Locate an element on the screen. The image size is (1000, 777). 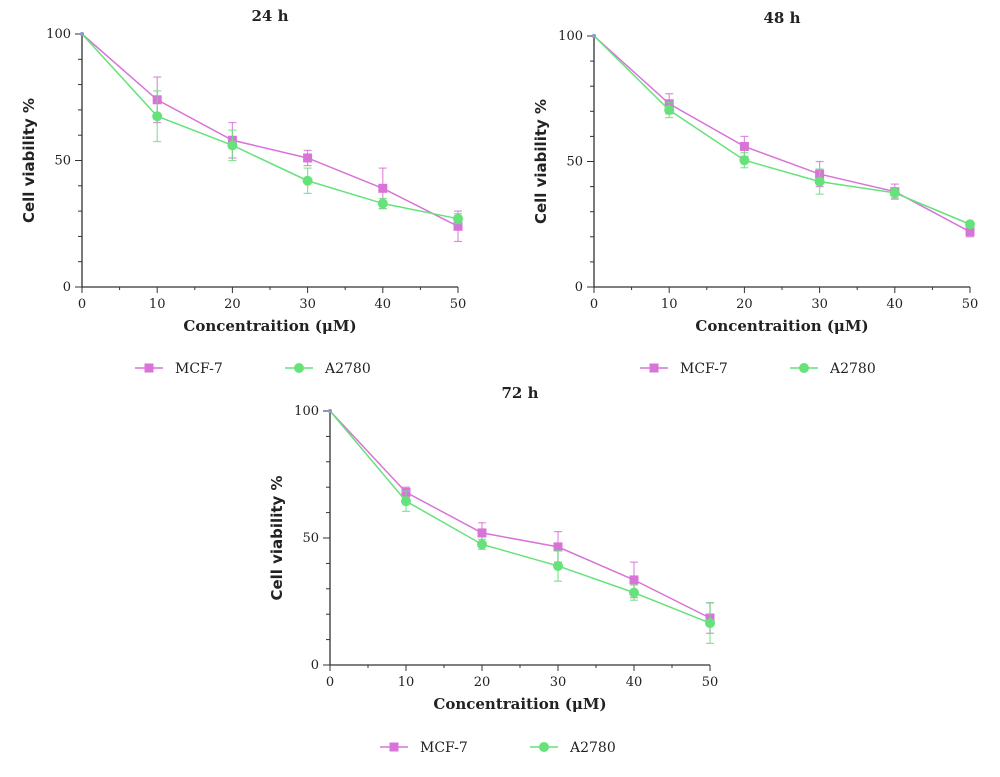
chart-title: 72 h is located at coordinates (519, 393).